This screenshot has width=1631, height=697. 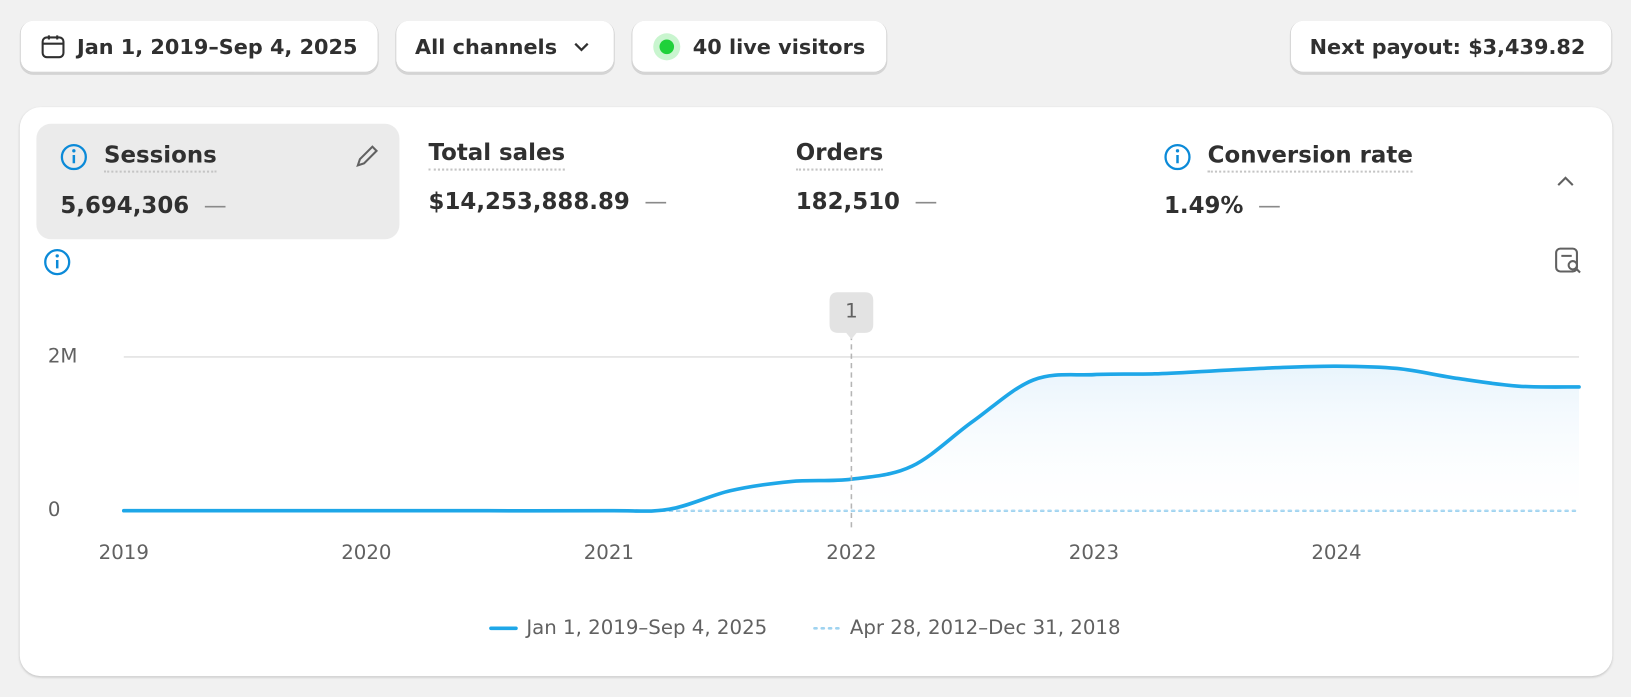 I want to click on metric-value-row: 1.49% —, so click(x=1222, y=206).